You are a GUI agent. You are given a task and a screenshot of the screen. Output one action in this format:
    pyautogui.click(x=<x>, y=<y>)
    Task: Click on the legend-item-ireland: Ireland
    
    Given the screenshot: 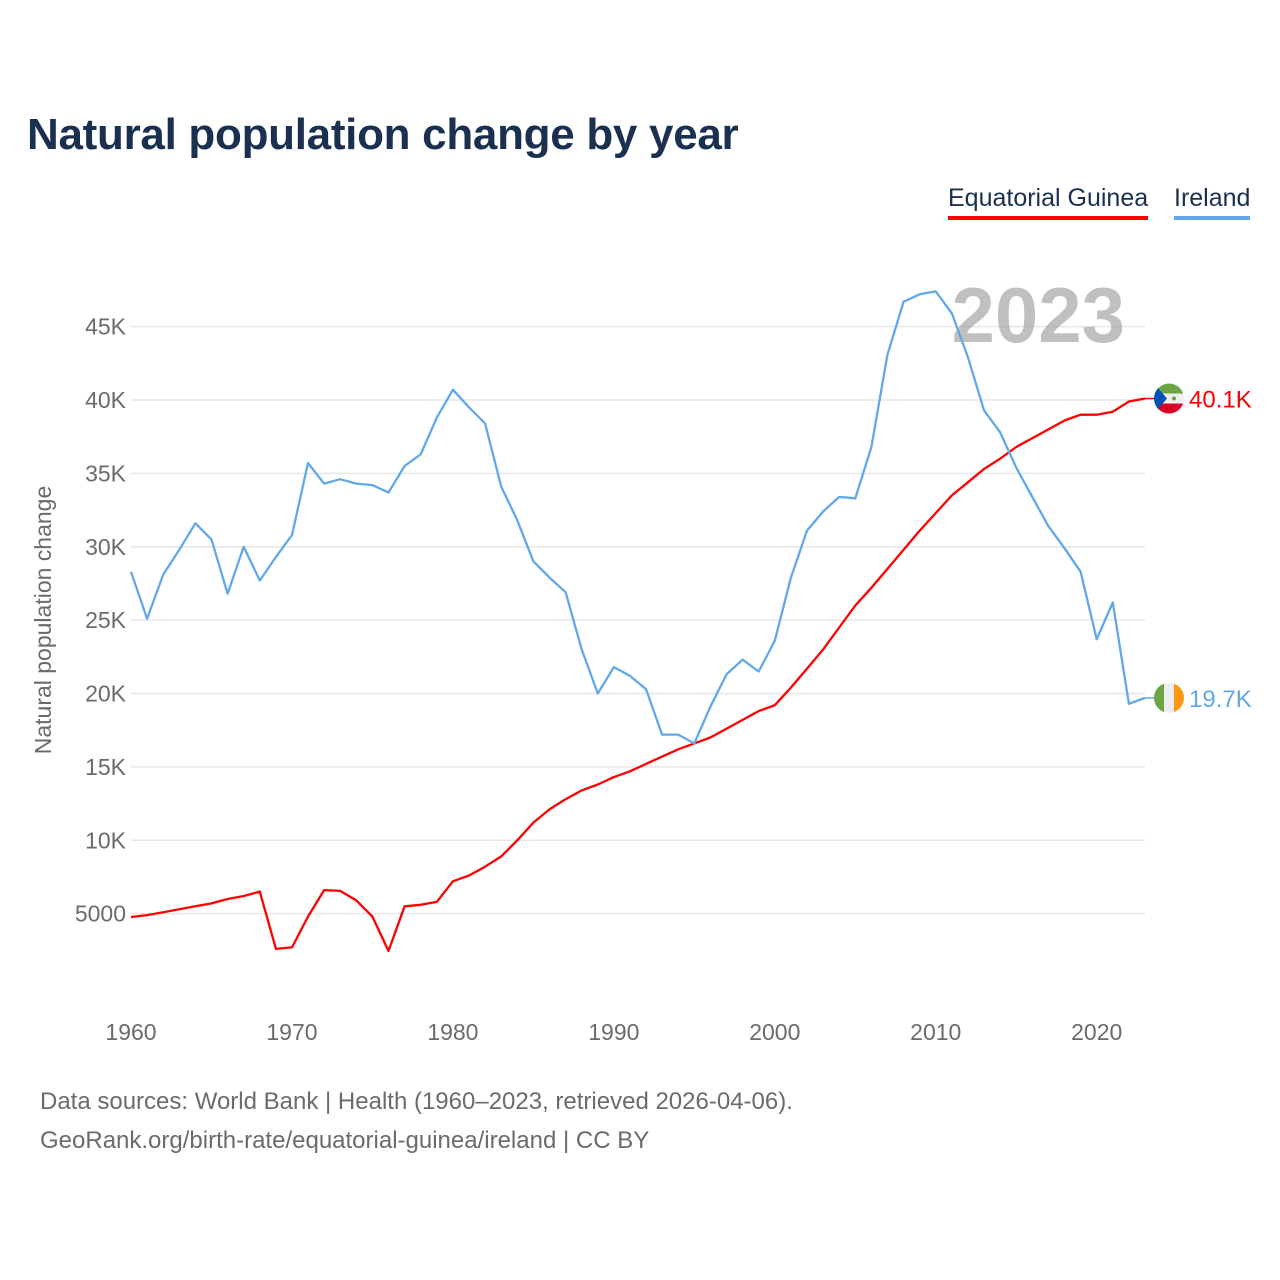 What is the action you would take?
    pyautogui.click(x=1212, y=202)
    